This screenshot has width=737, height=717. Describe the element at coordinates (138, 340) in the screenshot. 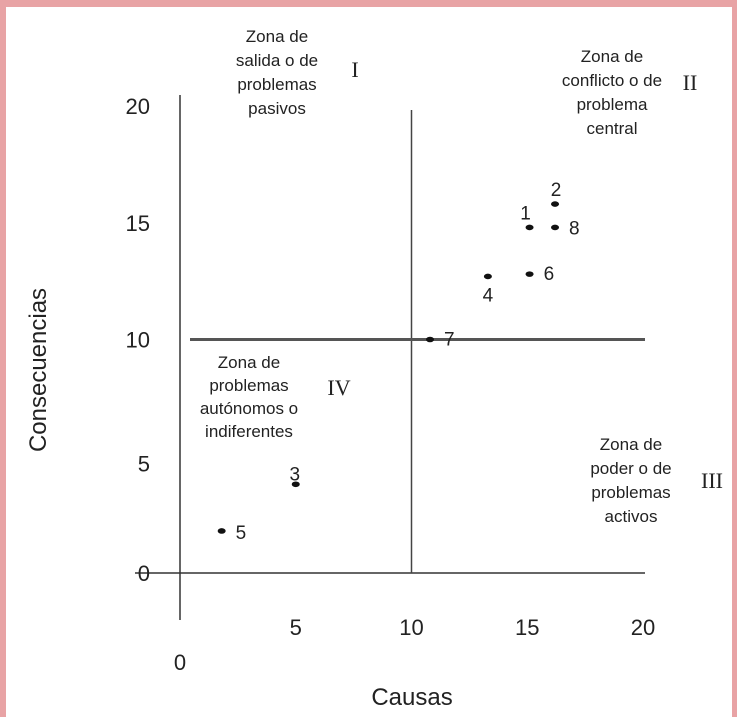

I see `y-tick-label-10: 10` at that location.